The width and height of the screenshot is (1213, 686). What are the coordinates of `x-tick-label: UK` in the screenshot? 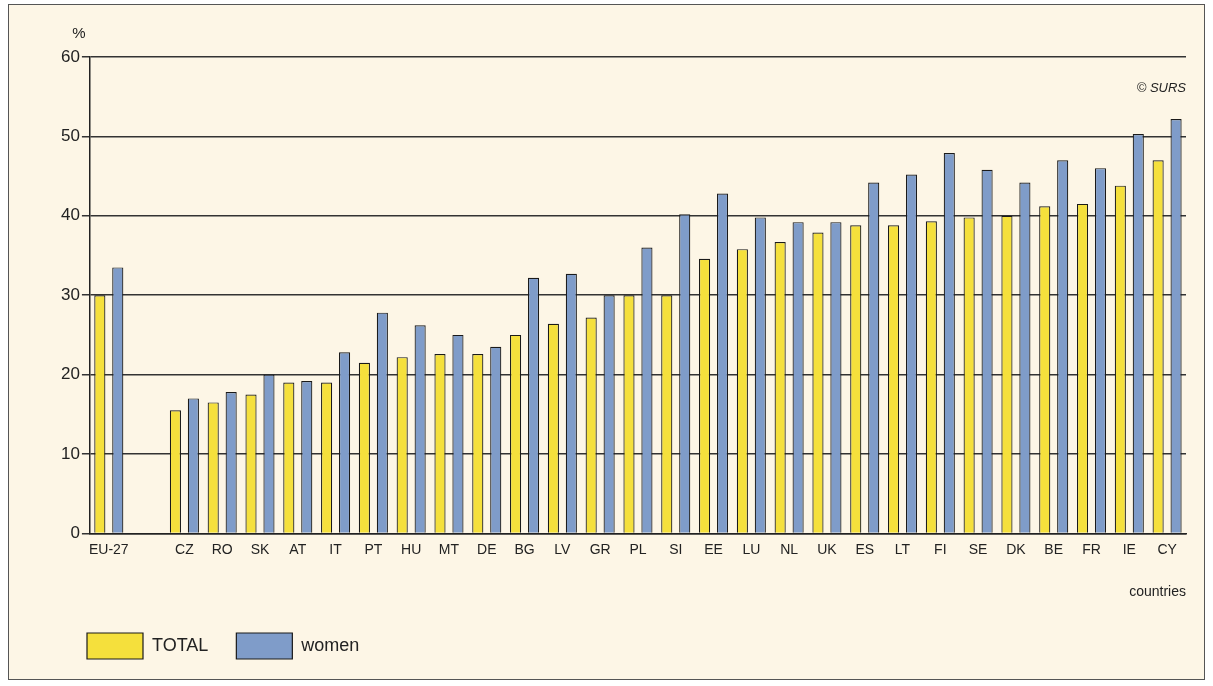 It's located at (827, 548).